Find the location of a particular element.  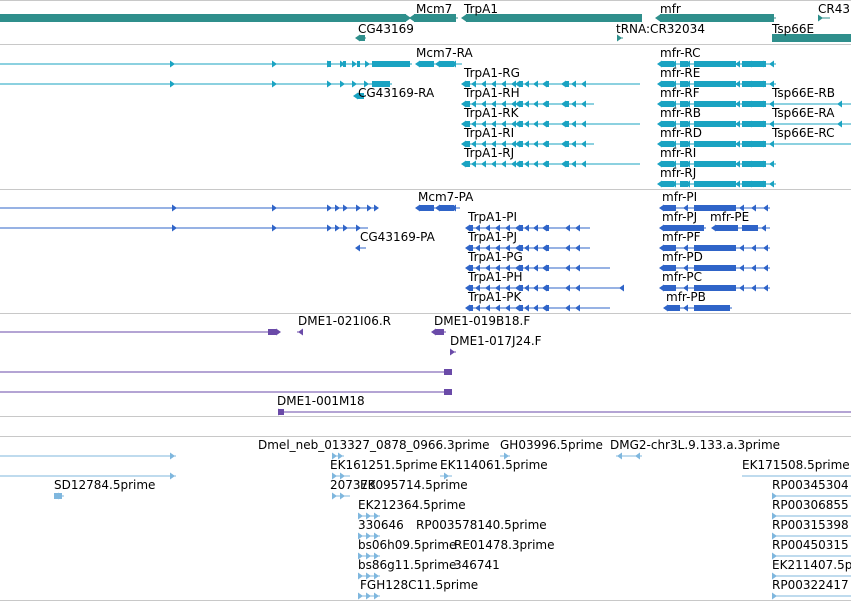

feature-label: 346741 is located at coordinates (477, 565).